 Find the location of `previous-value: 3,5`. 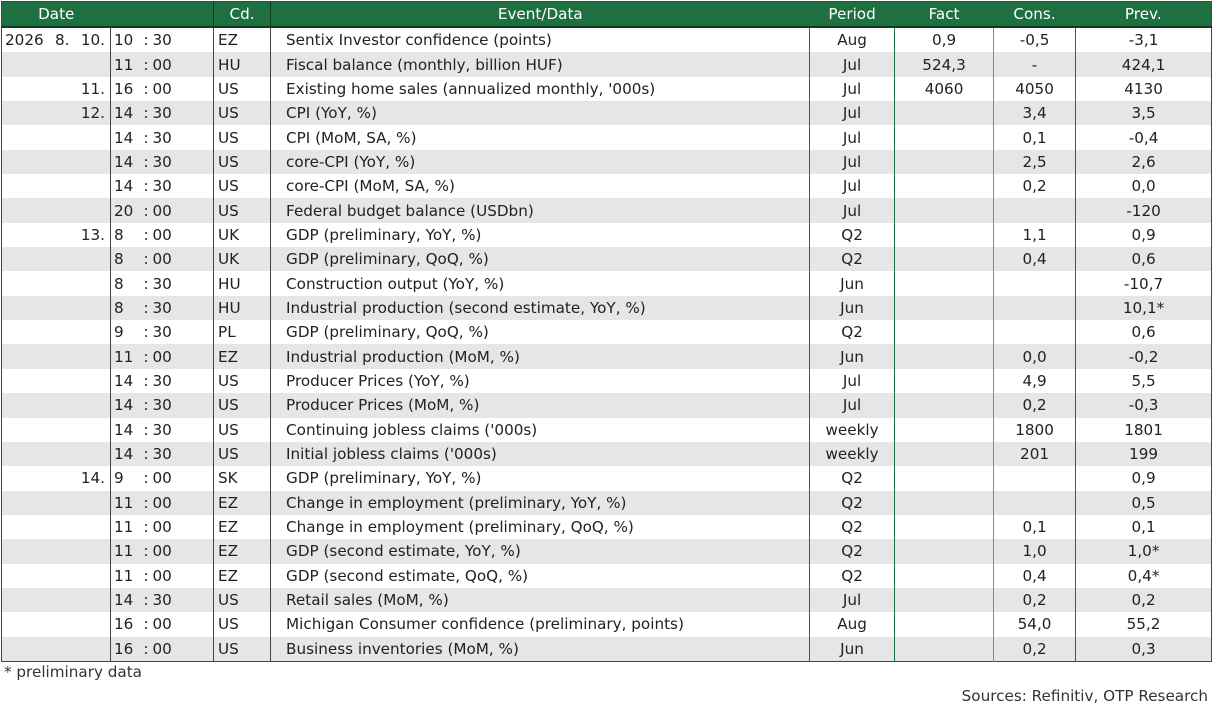

previous-value: 3,5 is located at coordinates (1143, 113).